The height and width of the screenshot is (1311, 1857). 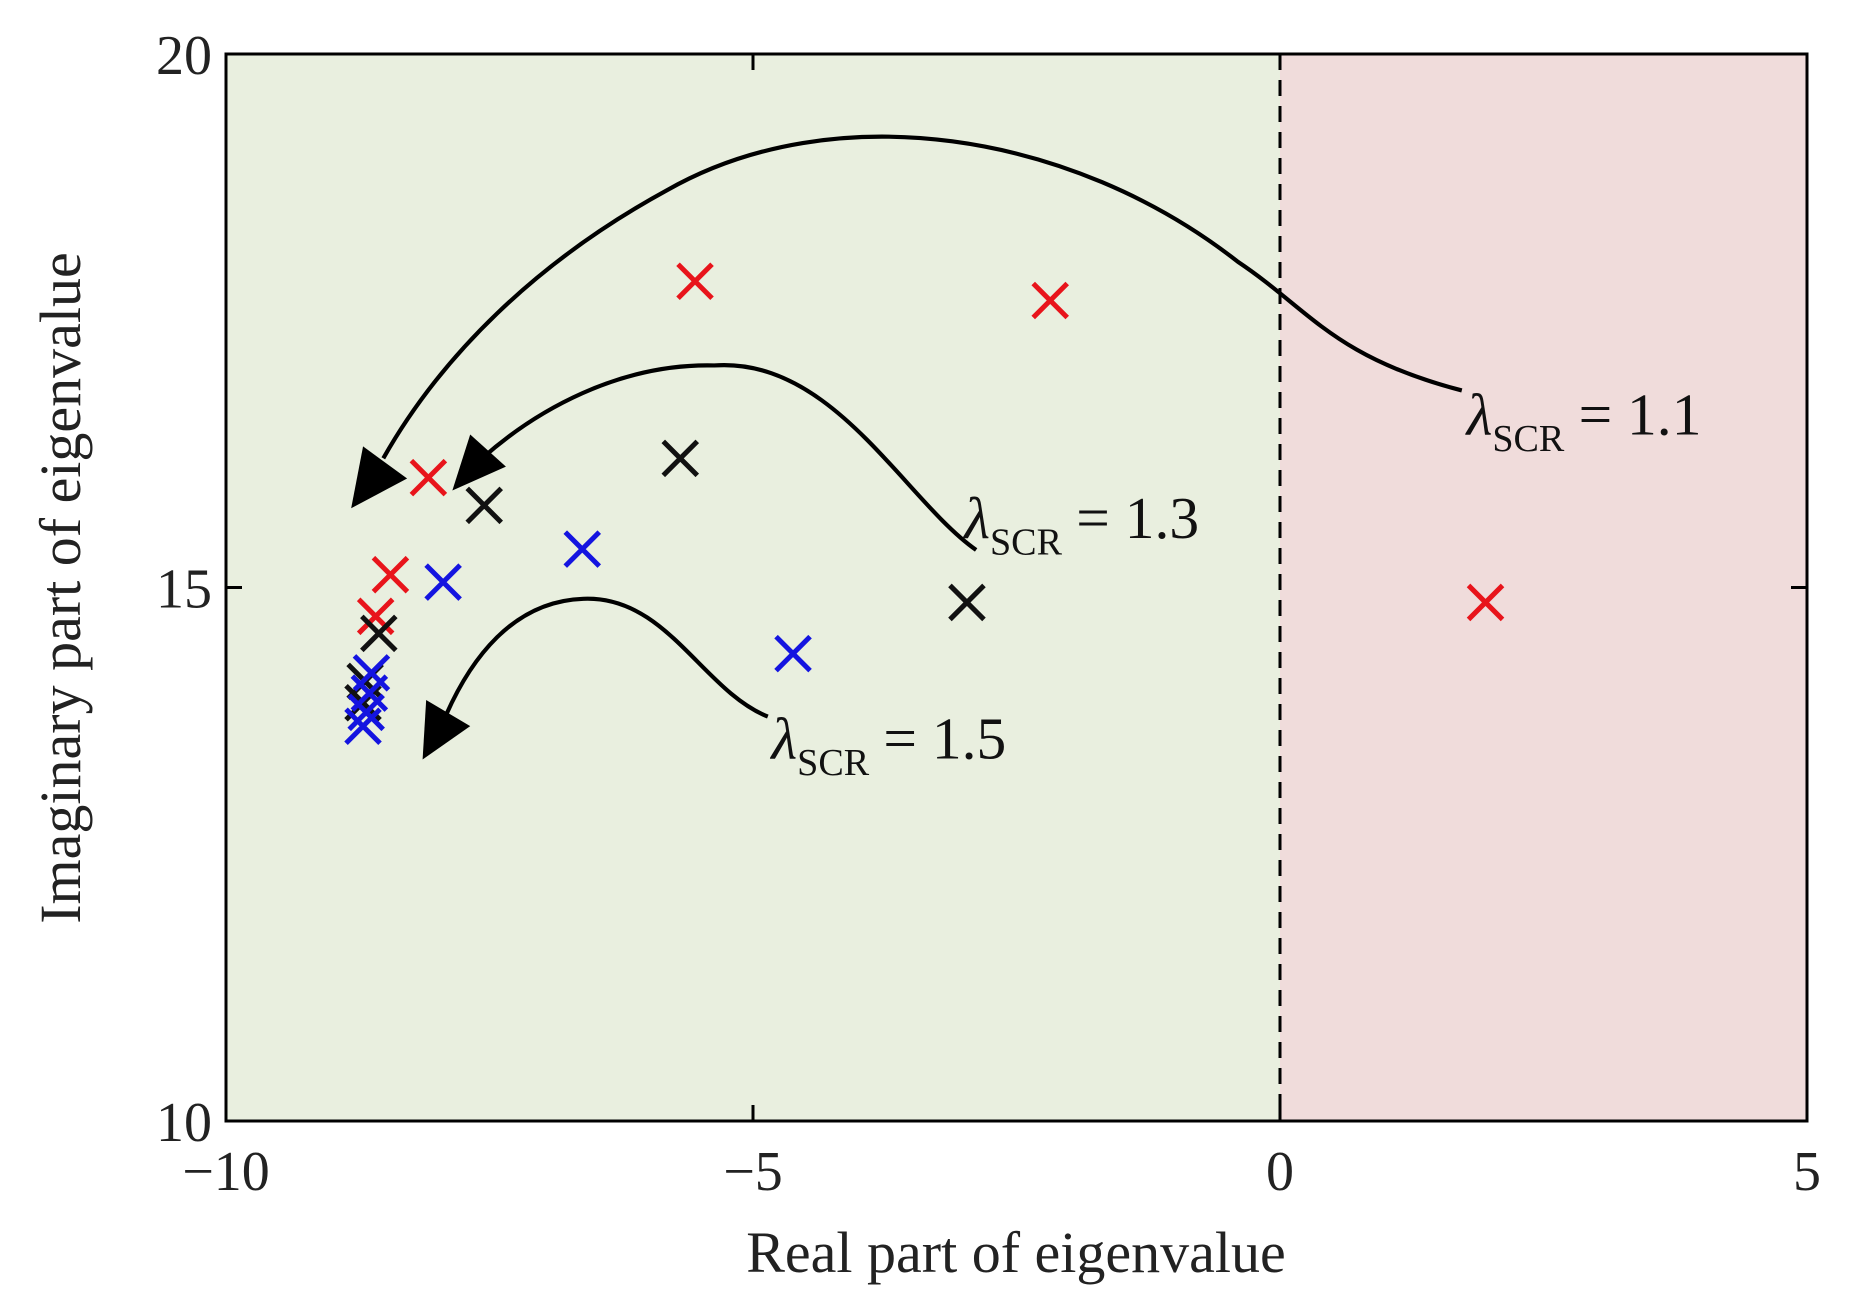 I want to click on x-tick-label: 5, so click(x=1807, y=1172).